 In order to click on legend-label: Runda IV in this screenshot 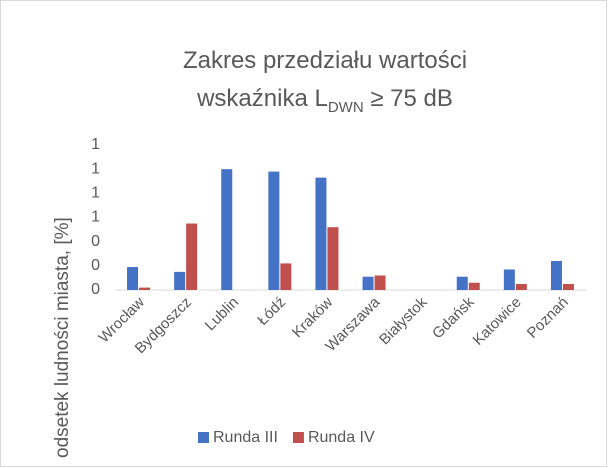, I will do `click(341, 437)`.